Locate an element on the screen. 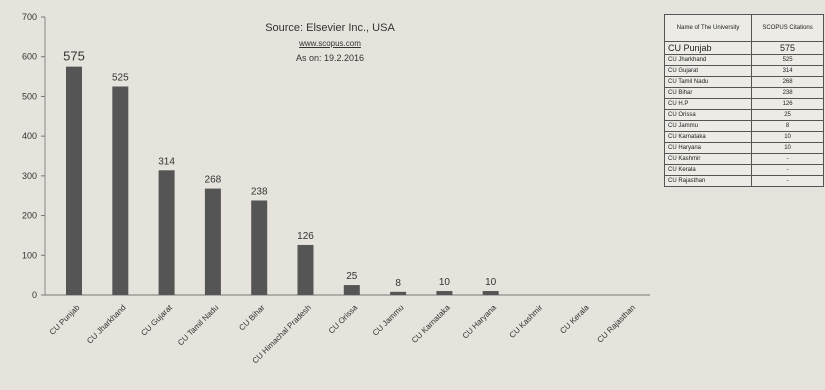  table-cell-citations: 268 is located at coordinates (787, 82).